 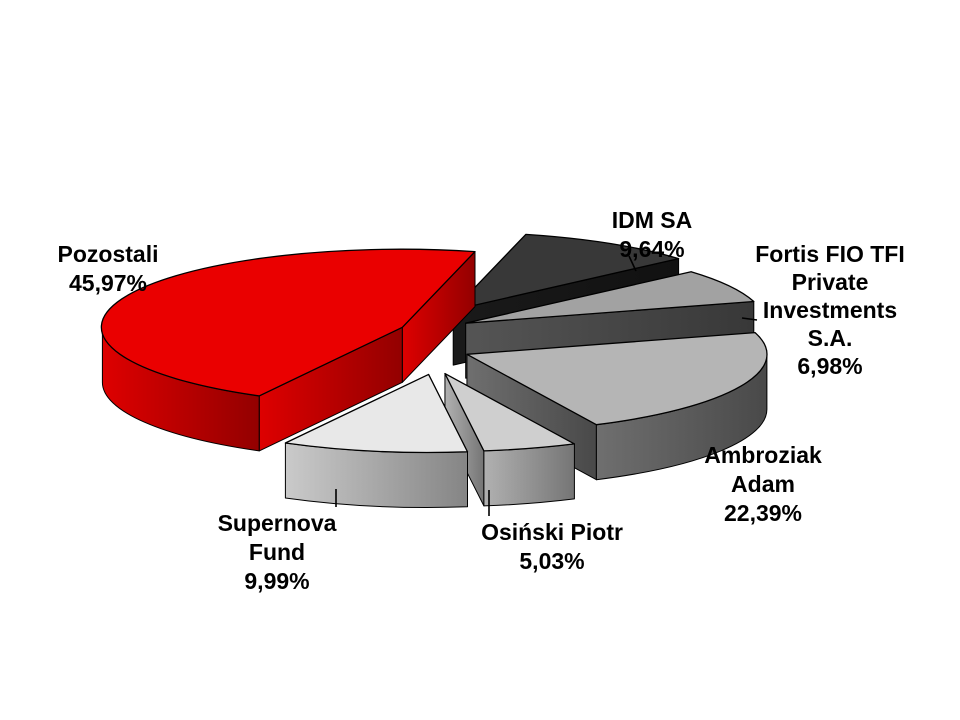 What do you see at coordinates (632, 263) in the screenshot?
I see `leader-idm-sa` at bounding box center [632, 263].